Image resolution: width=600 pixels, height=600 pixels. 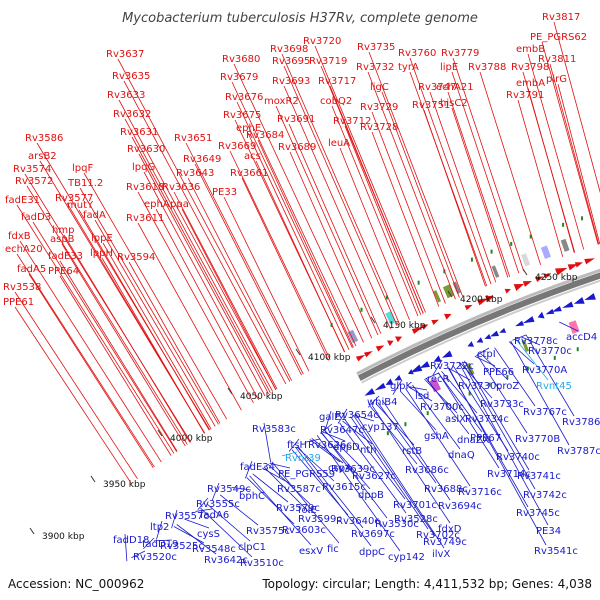 I want to click on forward-gene-label: cobQ2, so click(x=336, y=101).